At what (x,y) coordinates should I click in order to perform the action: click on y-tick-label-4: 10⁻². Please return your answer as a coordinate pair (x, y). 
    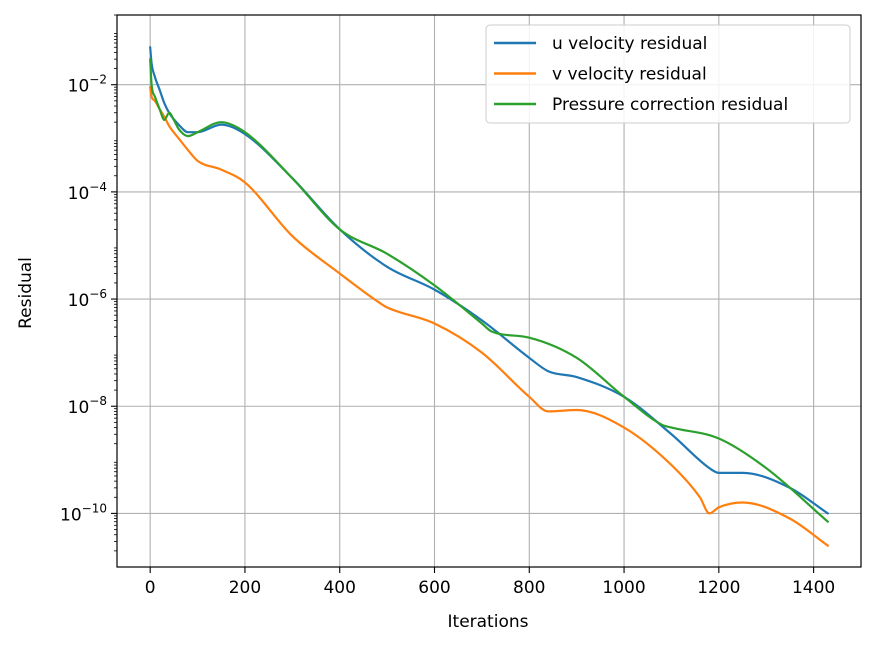
    Looking at the image, I should click on (87, 85).